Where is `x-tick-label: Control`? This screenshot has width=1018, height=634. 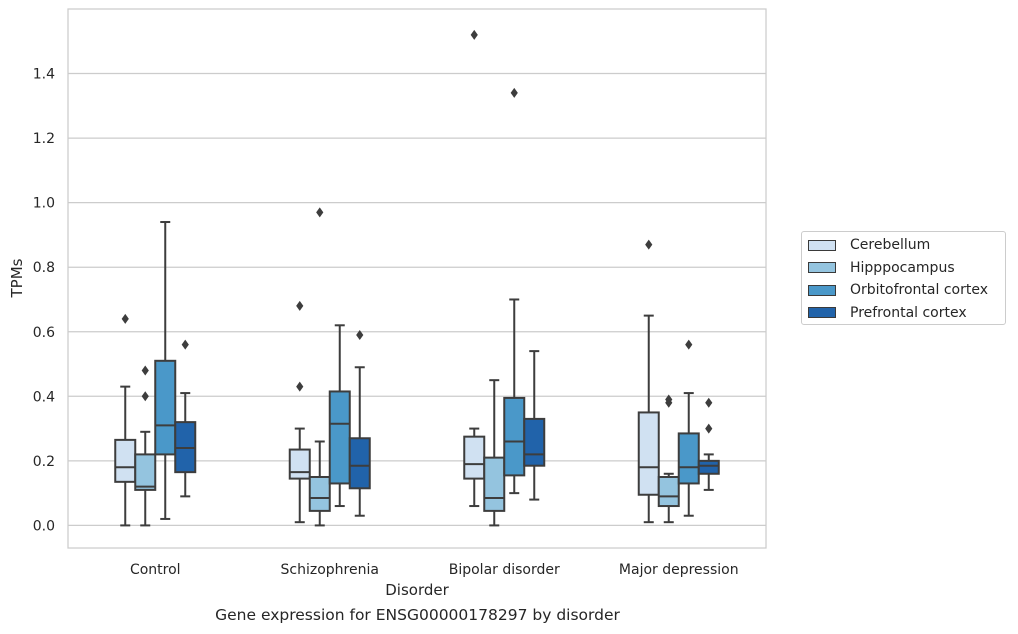
x-tick-label: Control is located at coordinates (155, 570).